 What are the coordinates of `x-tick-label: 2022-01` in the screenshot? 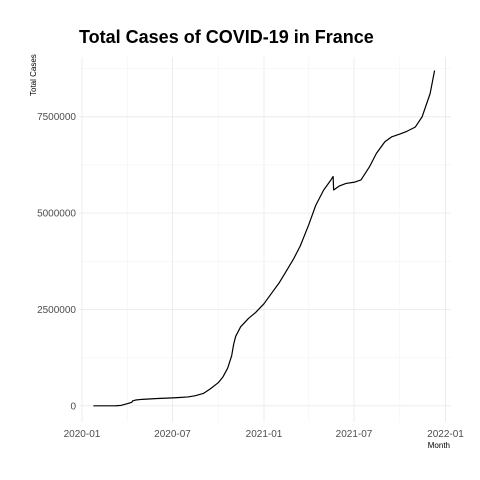 It's located at (445, 434).